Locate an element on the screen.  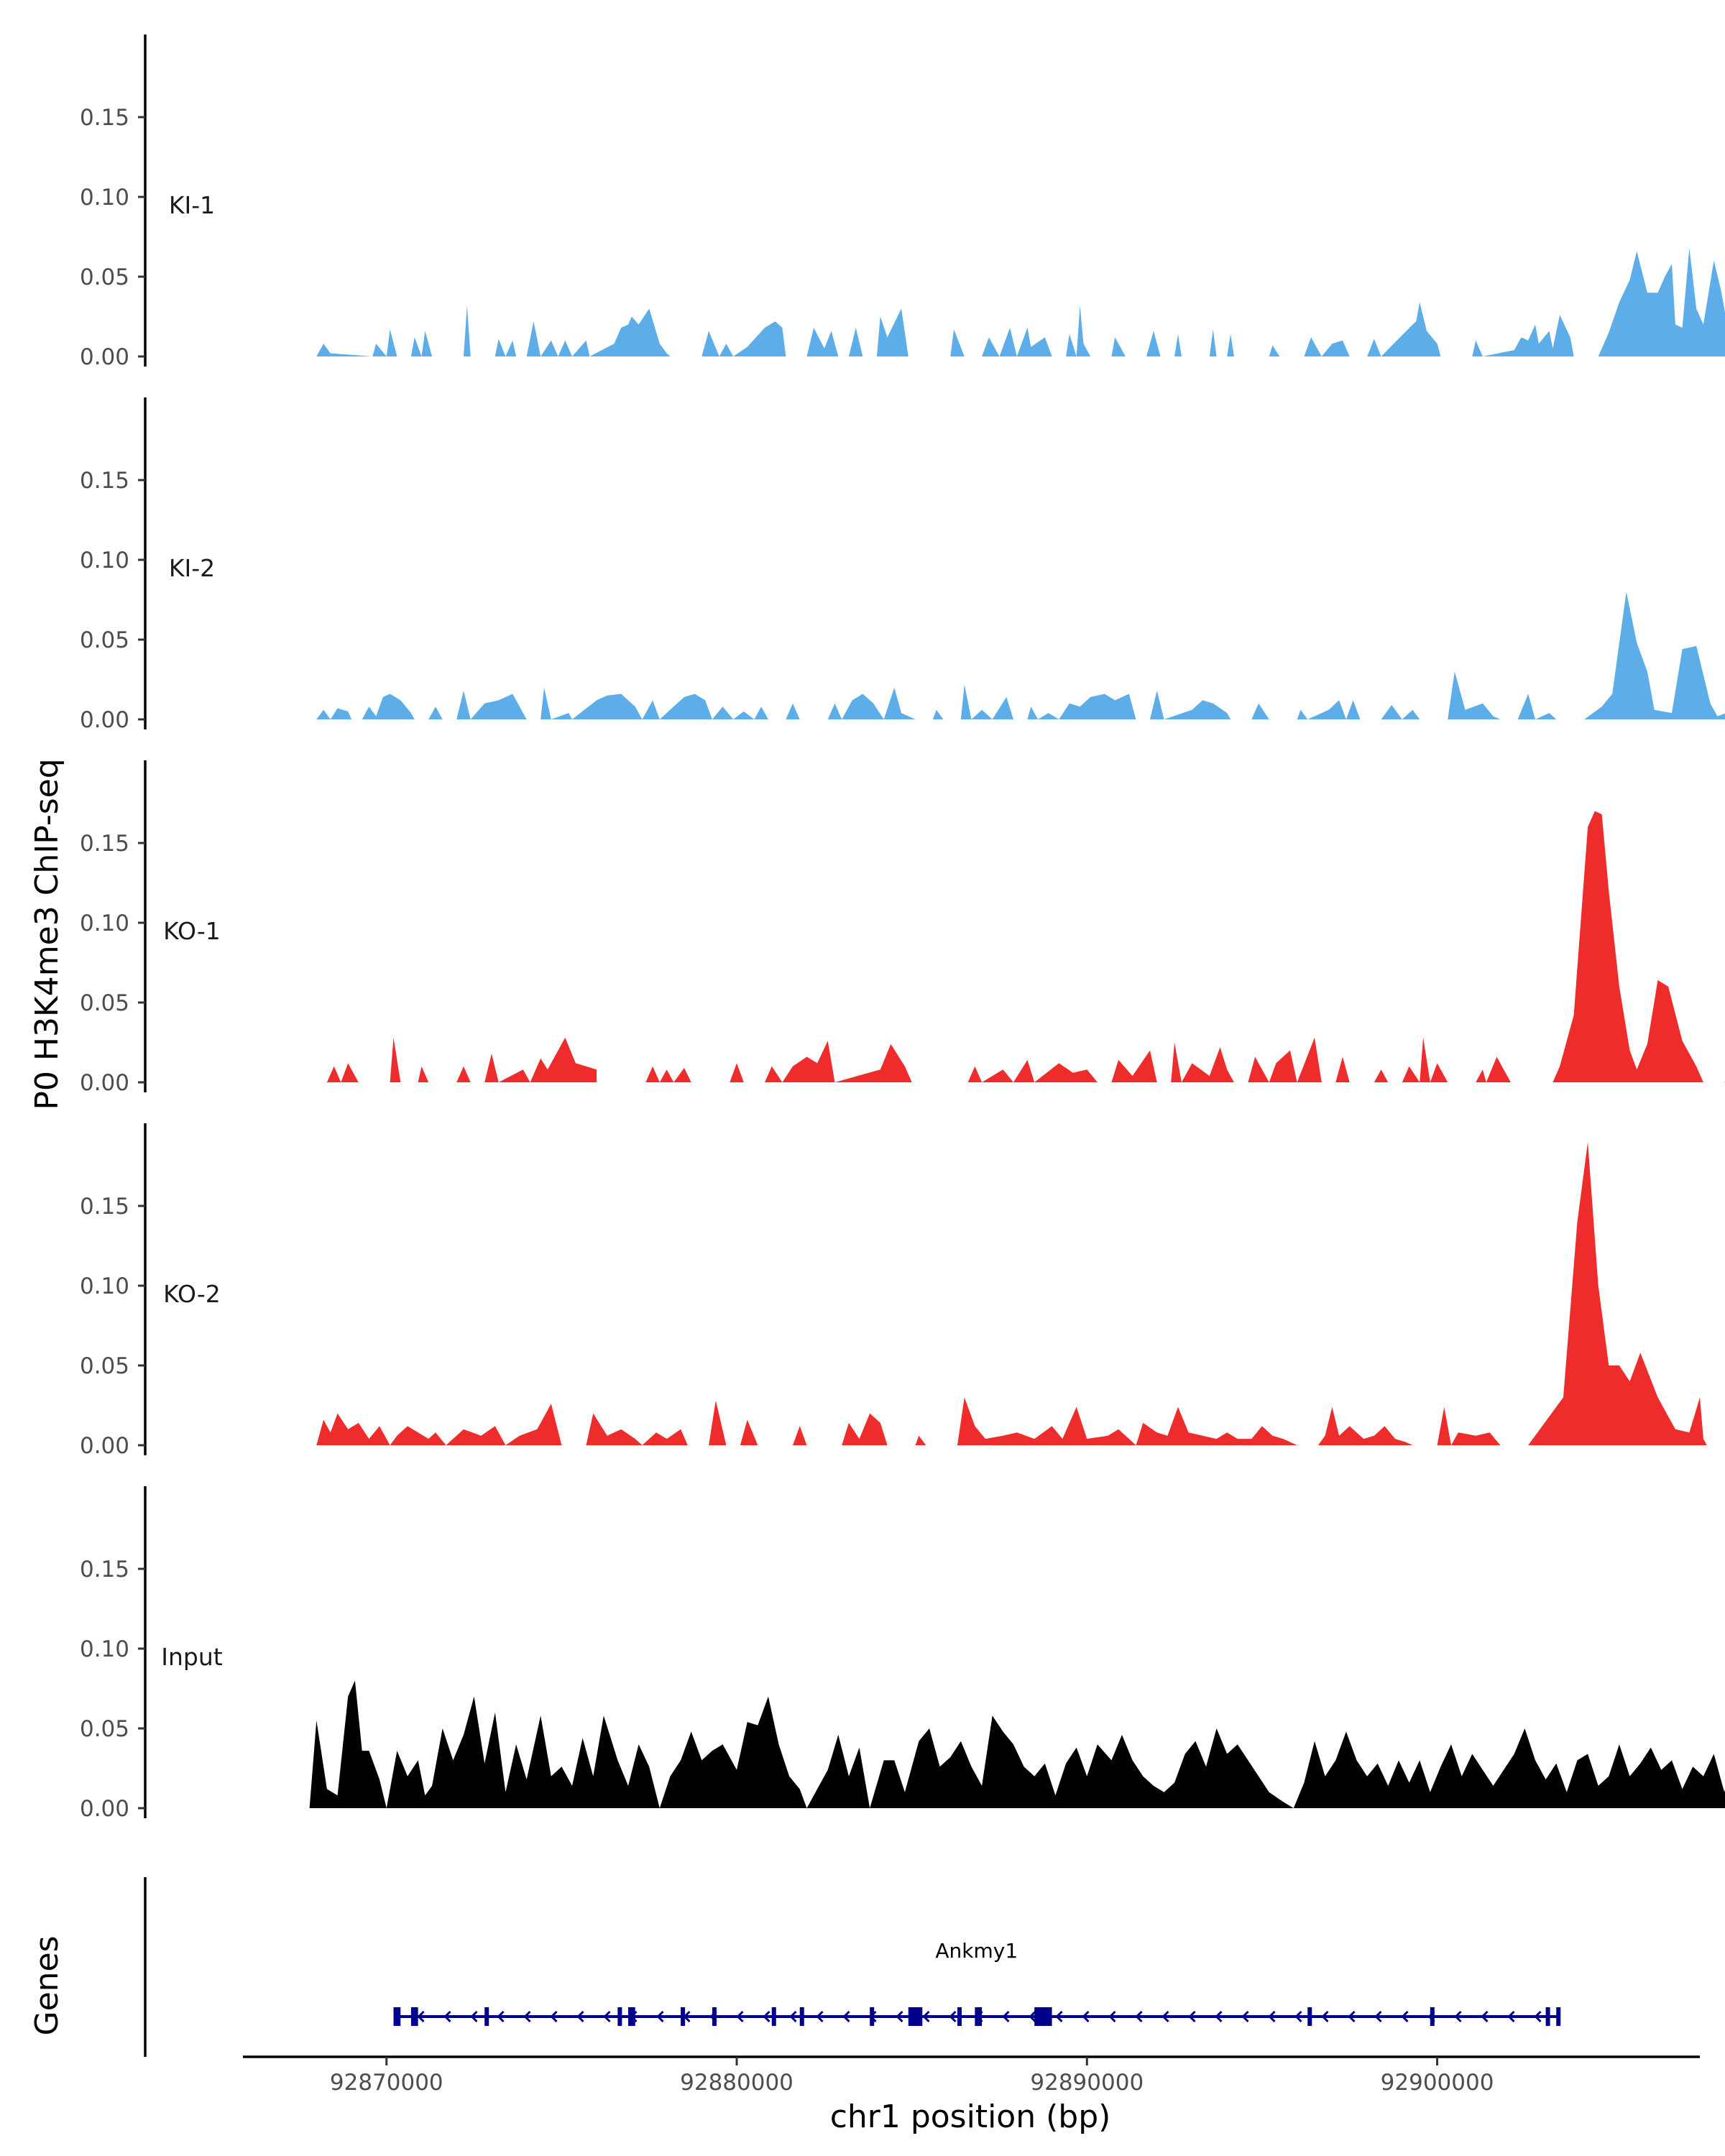
gene-name: Ankmy1 is located at coordinates (976, 1951).